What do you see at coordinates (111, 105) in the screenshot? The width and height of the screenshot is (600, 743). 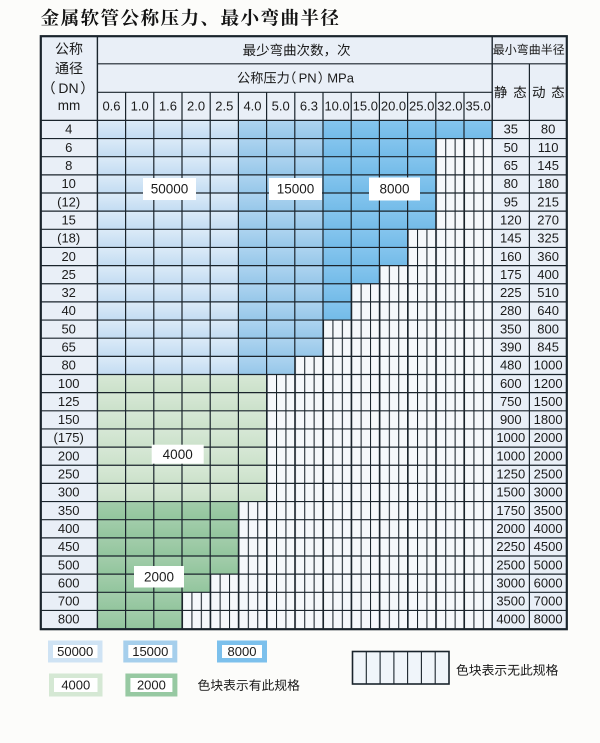 I see `svg-text: 0.6` at bounding box center [111, 105].